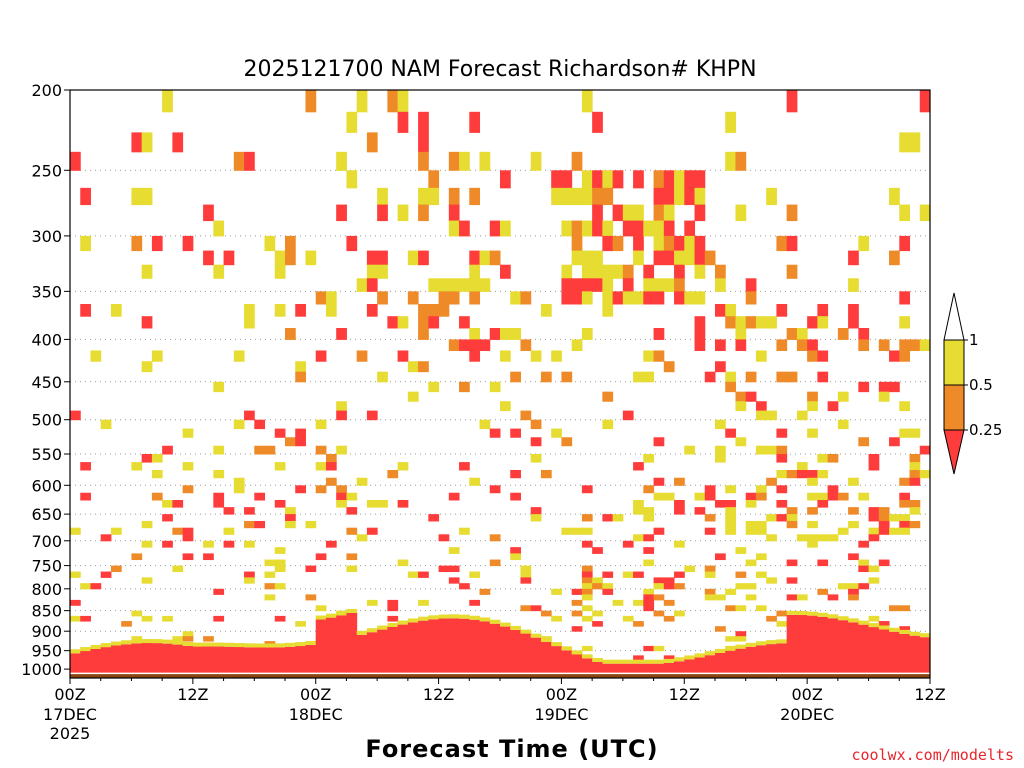 The width and height of the screenshot is (1024, 768). Describe the element at coordinates (46, 236) in the screenshot. I see `y-tick-label: 300` at that location.